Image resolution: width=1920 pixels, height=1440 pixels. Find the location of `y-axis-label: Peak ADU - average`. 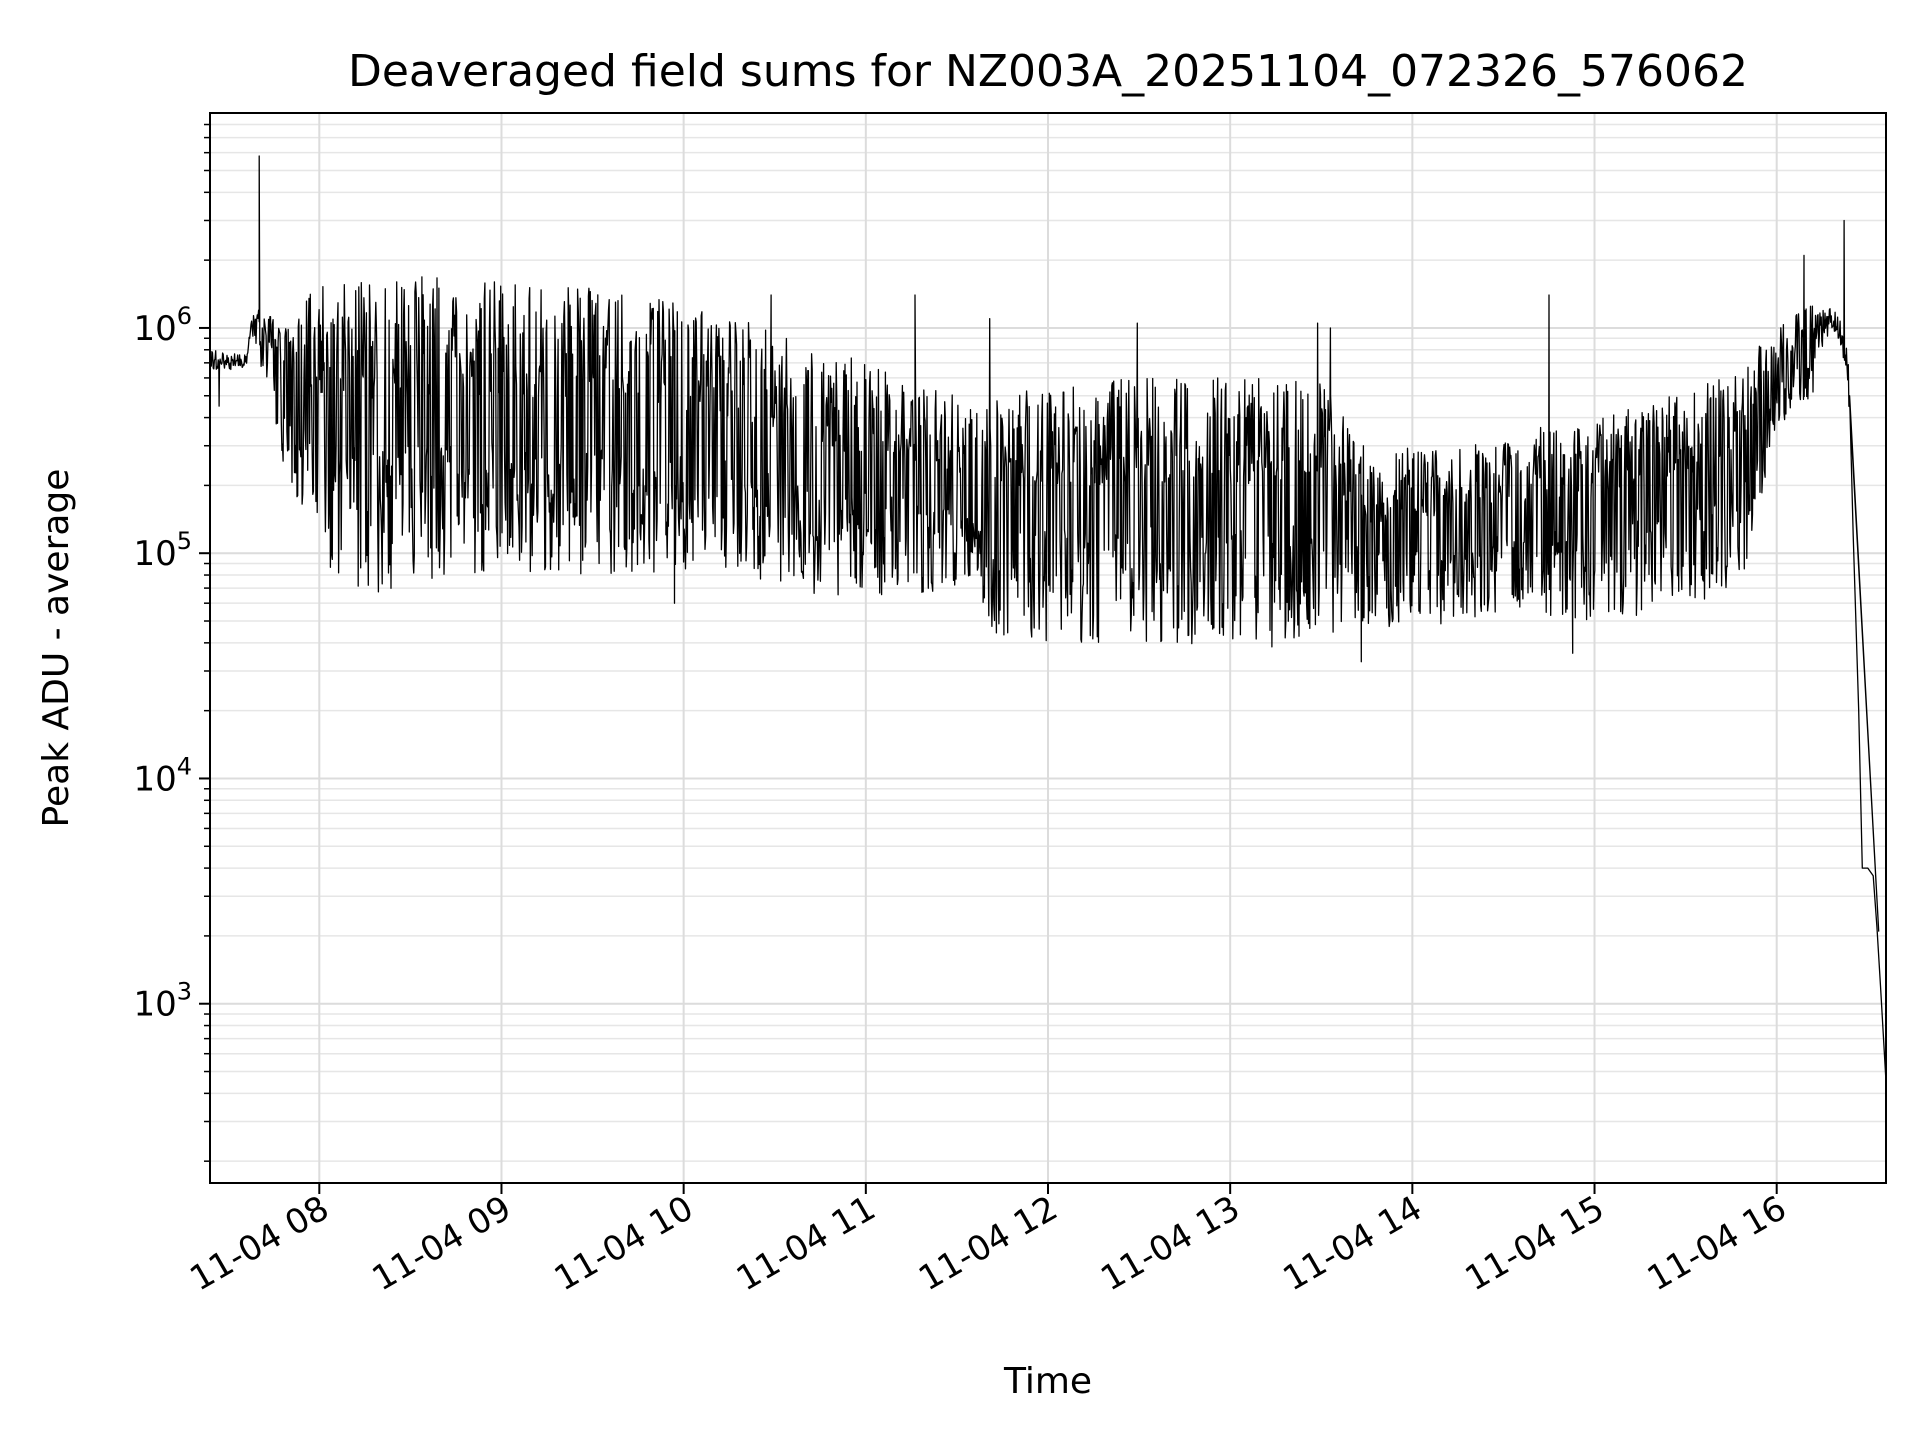

y-axis-label: Peak ADU - average is located at coordinates (56, 648).